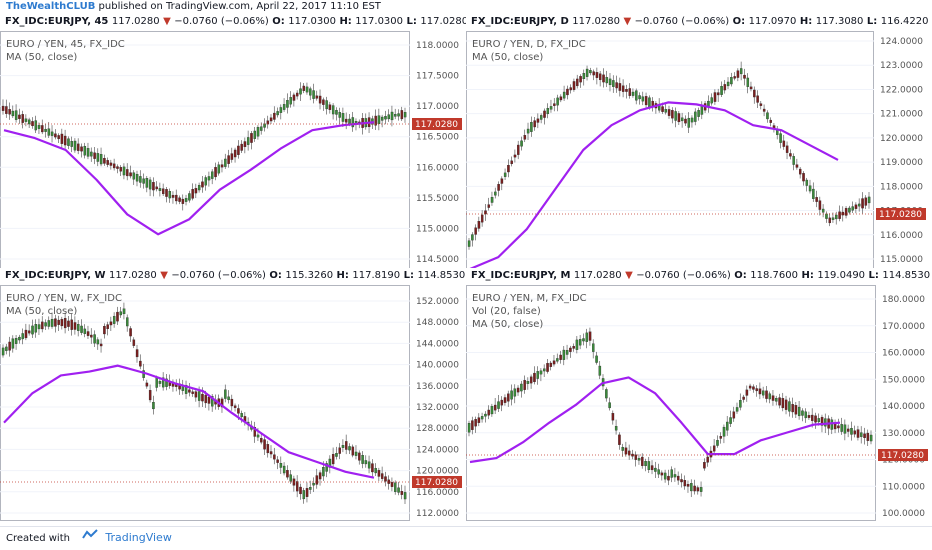 The image size is (932, 550). I want to click on moving-average-line, so click(655, 420).